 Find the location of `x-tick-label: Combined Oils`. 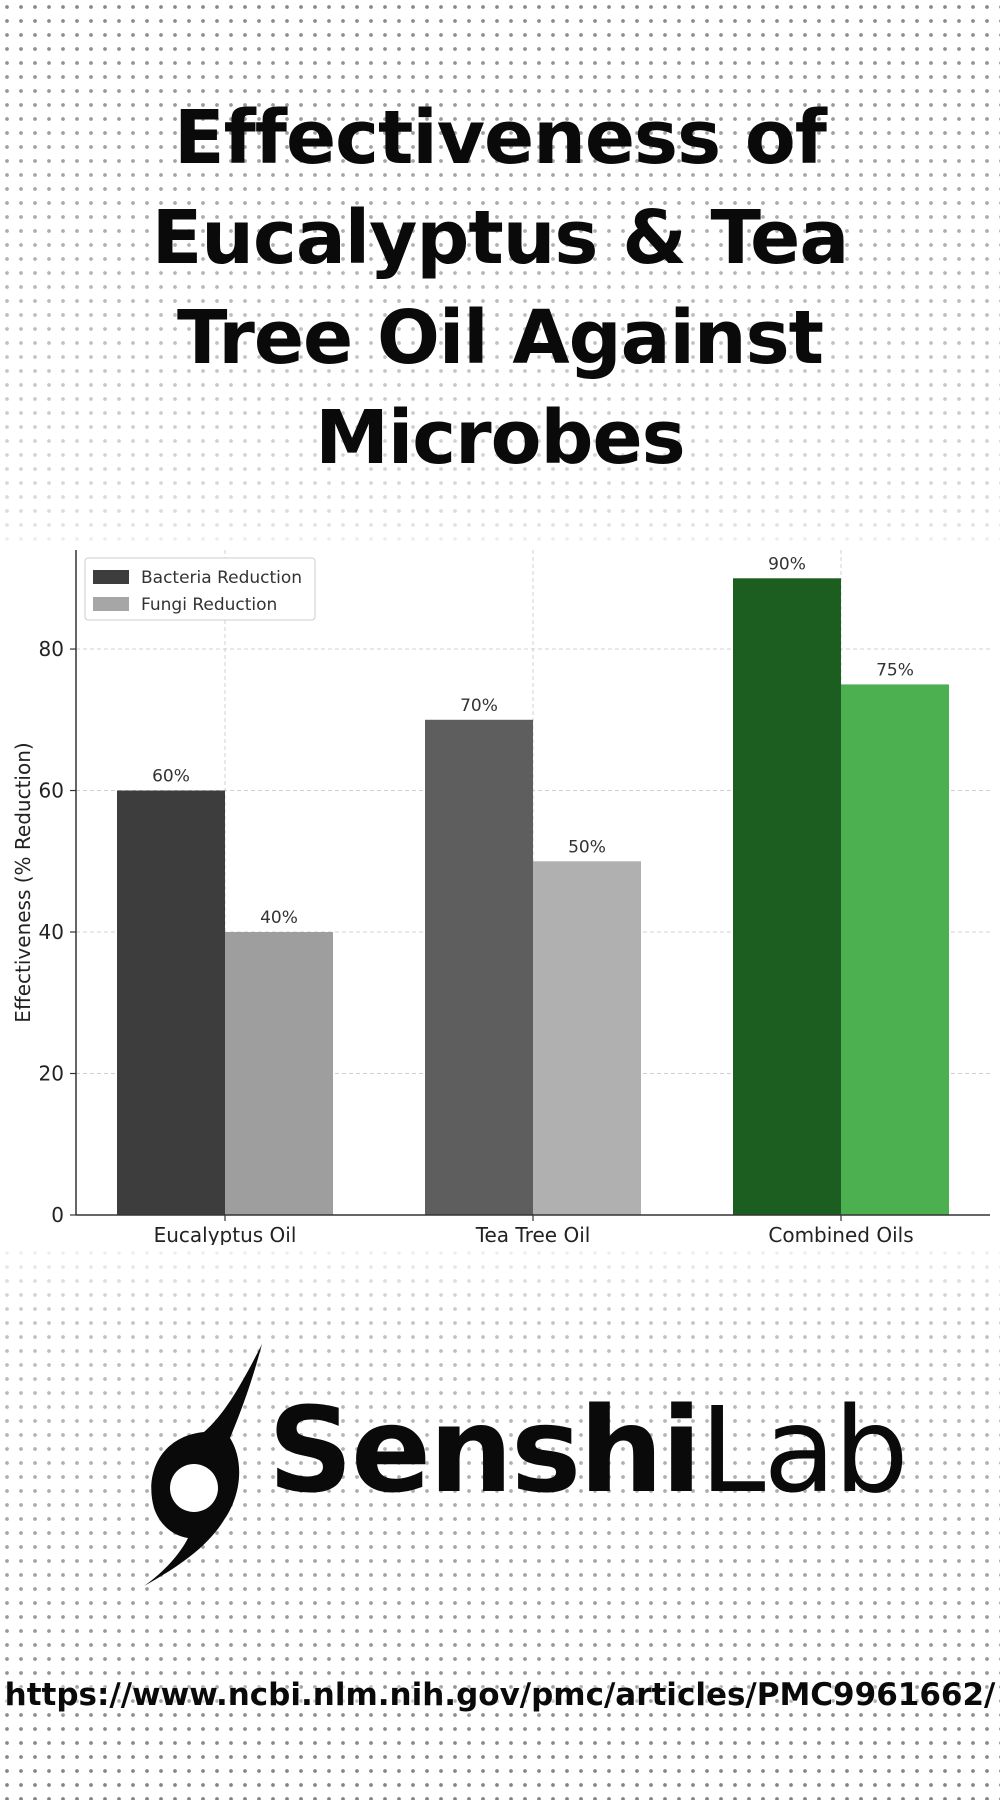

x-tick-label: Combined Oils is located at coordinates (840, 1234).